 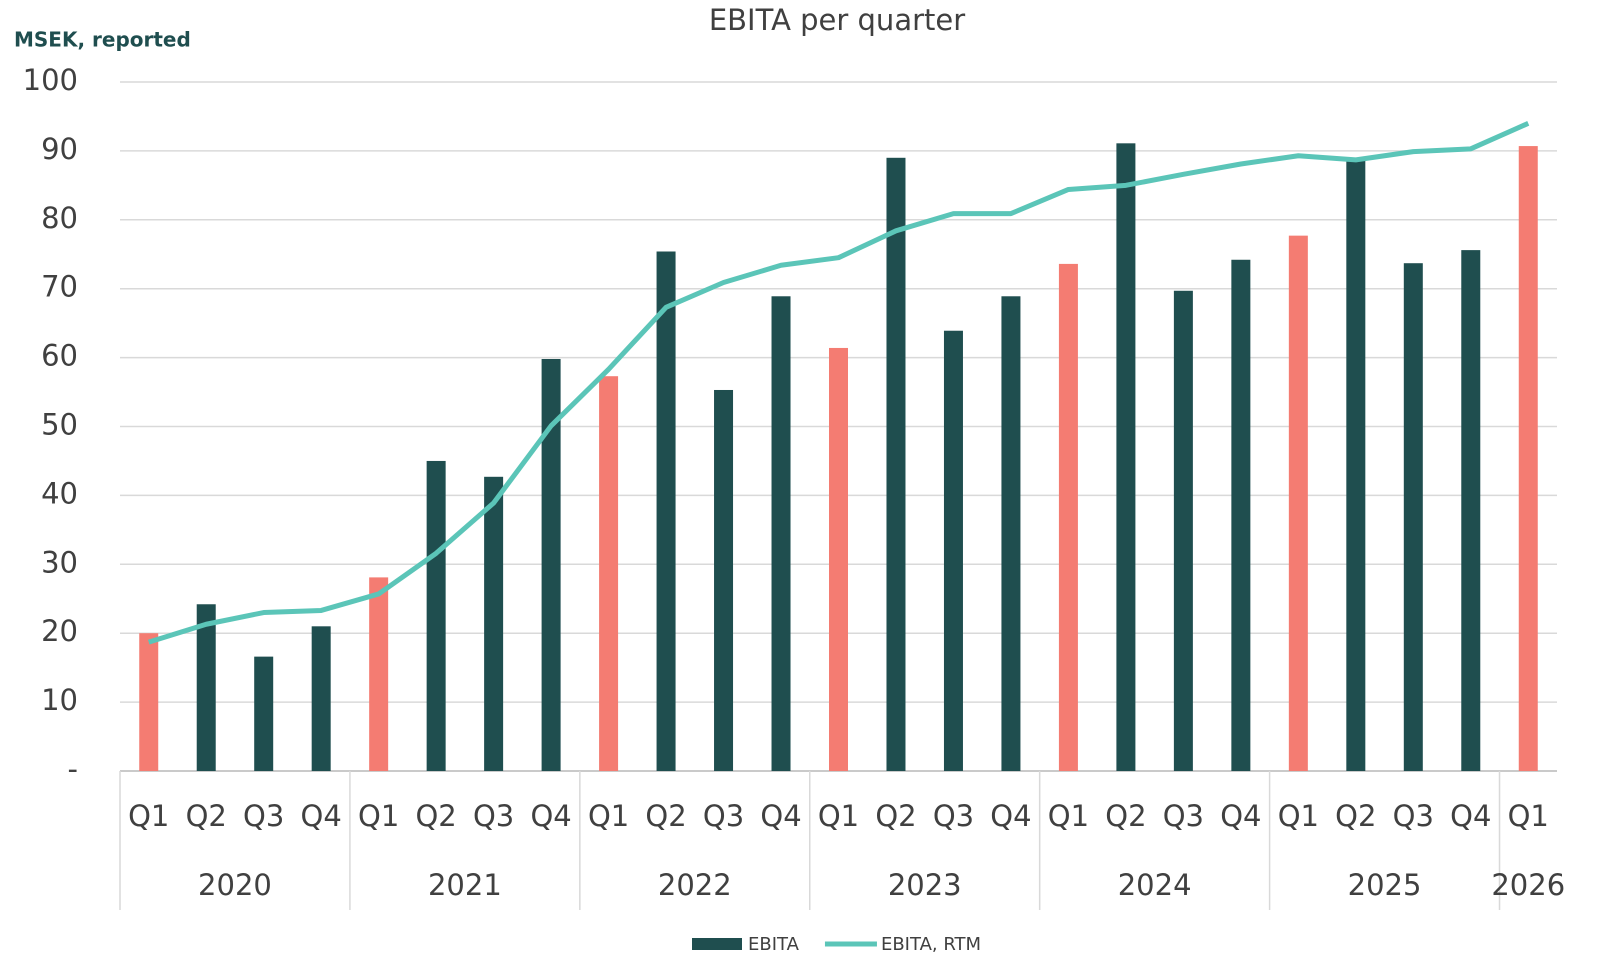 What do you see at coordinates (59, 562) in the screenshot?
I see `y-tick-label: 30` at bounding box center [59, 562].